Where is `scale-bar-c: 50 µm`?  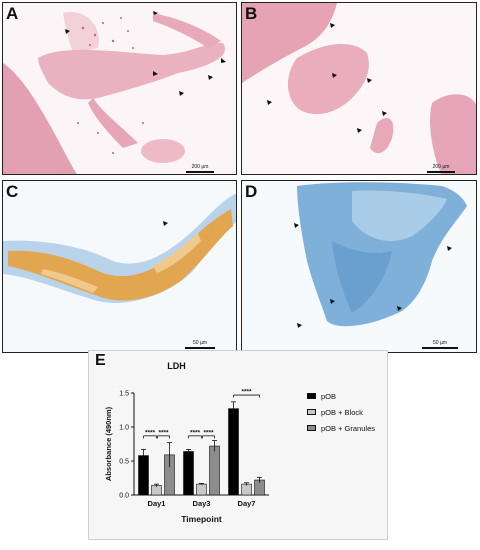 scale-bar-c: 50 µm is located at coordinates (200, 344).